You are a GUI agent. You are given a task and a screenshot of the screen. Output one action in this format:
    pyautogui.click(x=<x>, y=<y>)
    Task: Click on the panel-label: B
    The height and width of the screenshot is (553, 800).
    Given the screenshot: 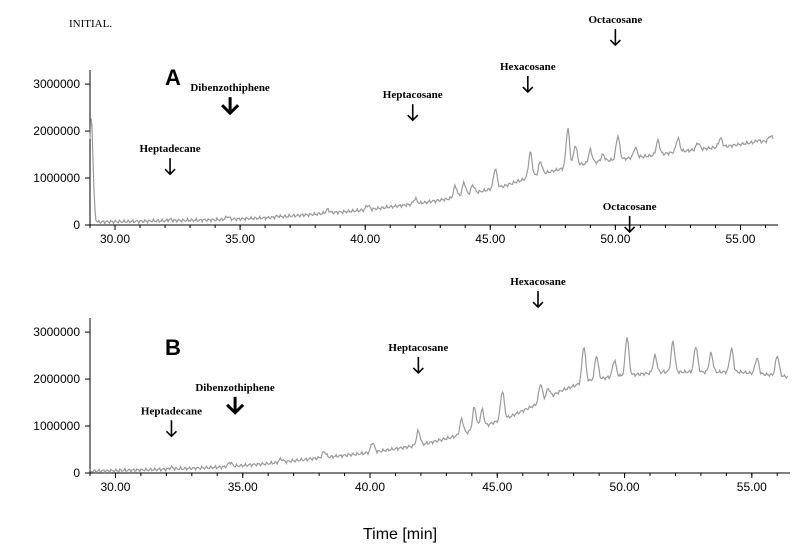 What is the action you would take?
    pyautogui.click(x=173, y=347)
    